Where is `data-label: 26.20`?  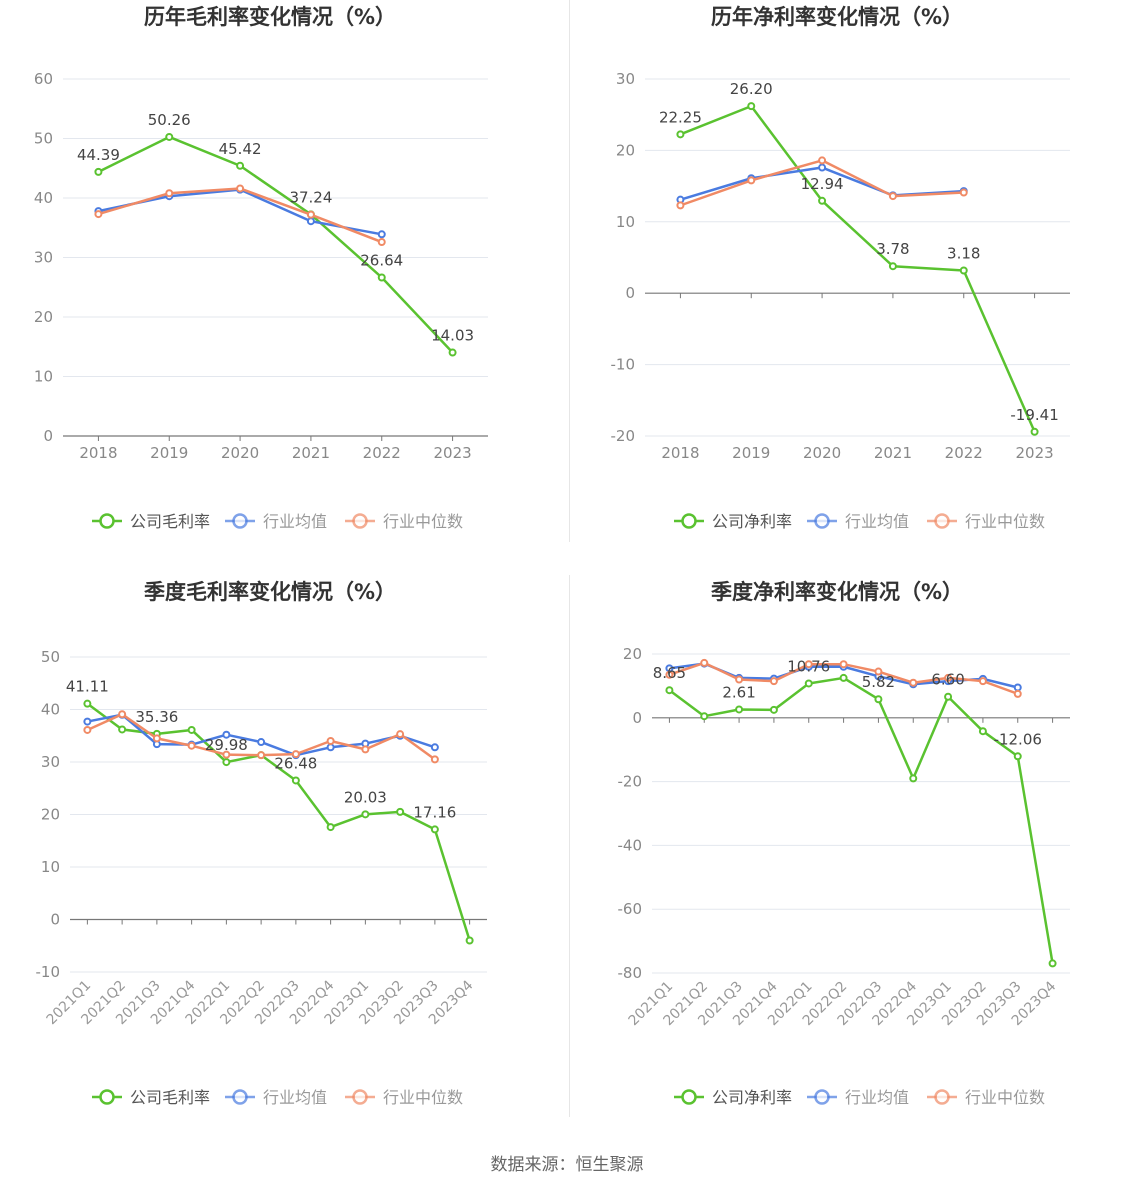 data-label: 26.20 is located at coordinates (751, 89).